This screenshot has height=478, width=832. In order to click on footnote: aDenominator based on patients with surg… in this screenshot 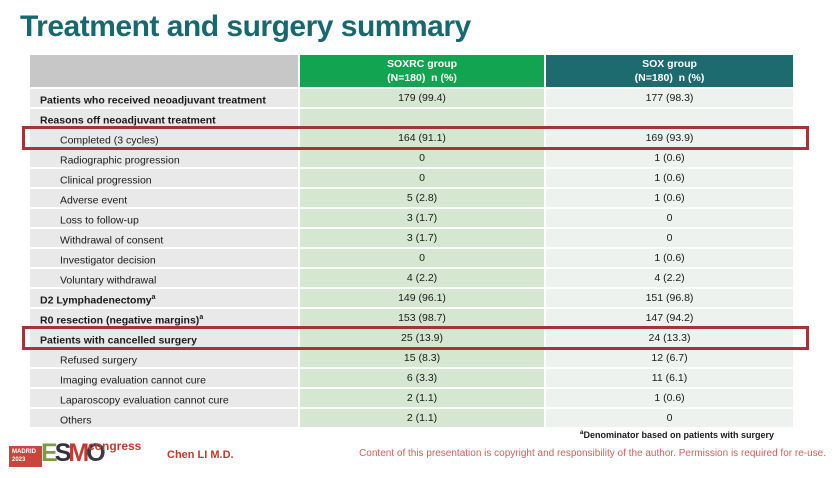, I will do `click(677, 434)`.